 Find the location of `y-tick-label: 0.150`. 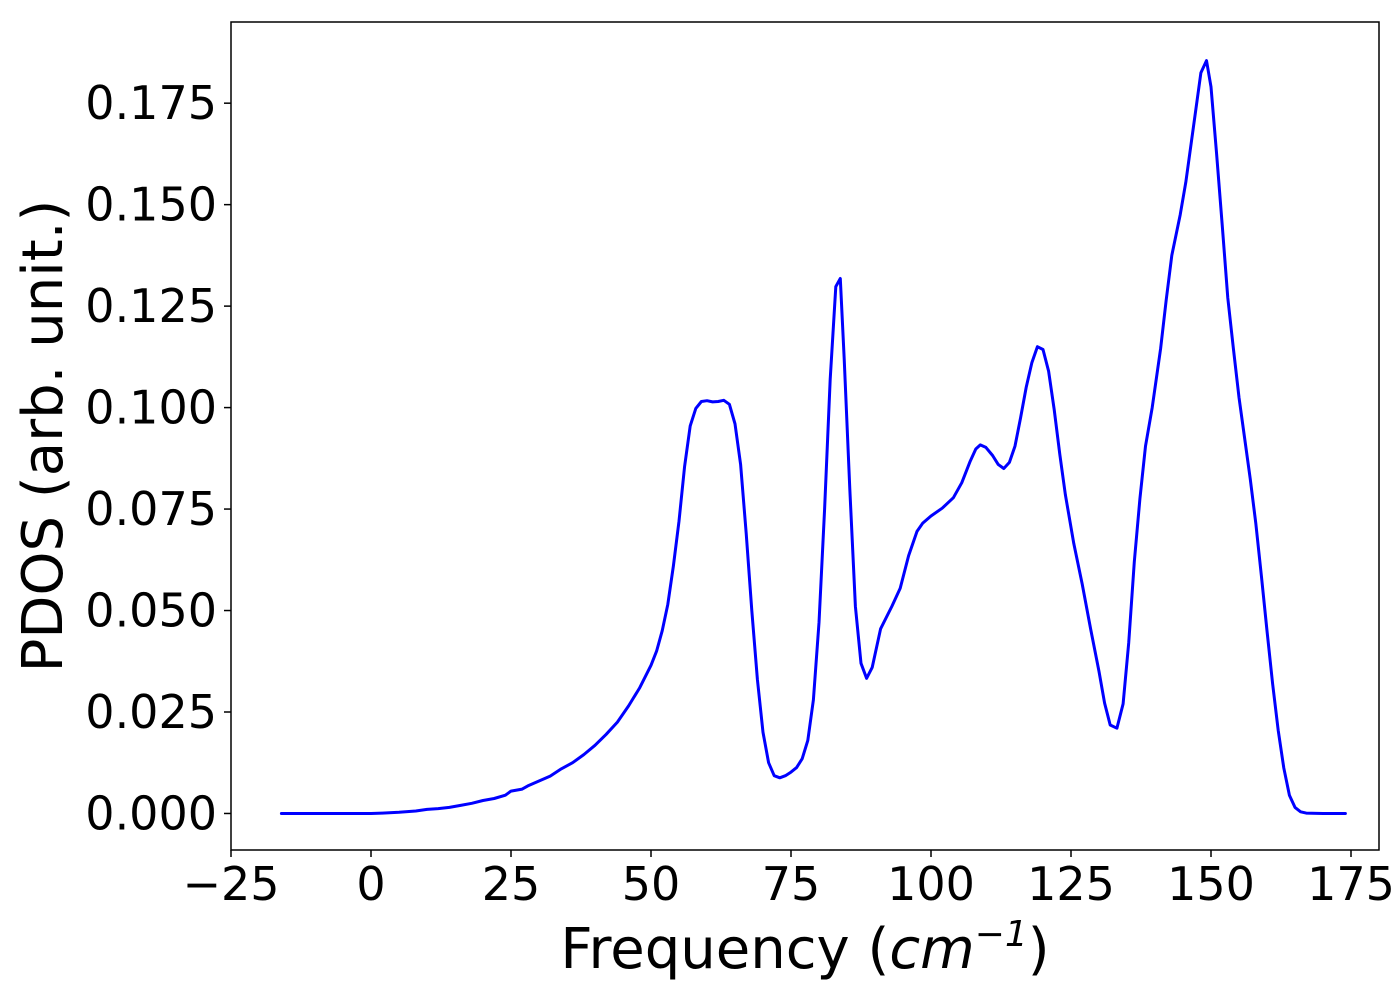

y-tick-label: 0.150 is located at coordinates (151, 205).